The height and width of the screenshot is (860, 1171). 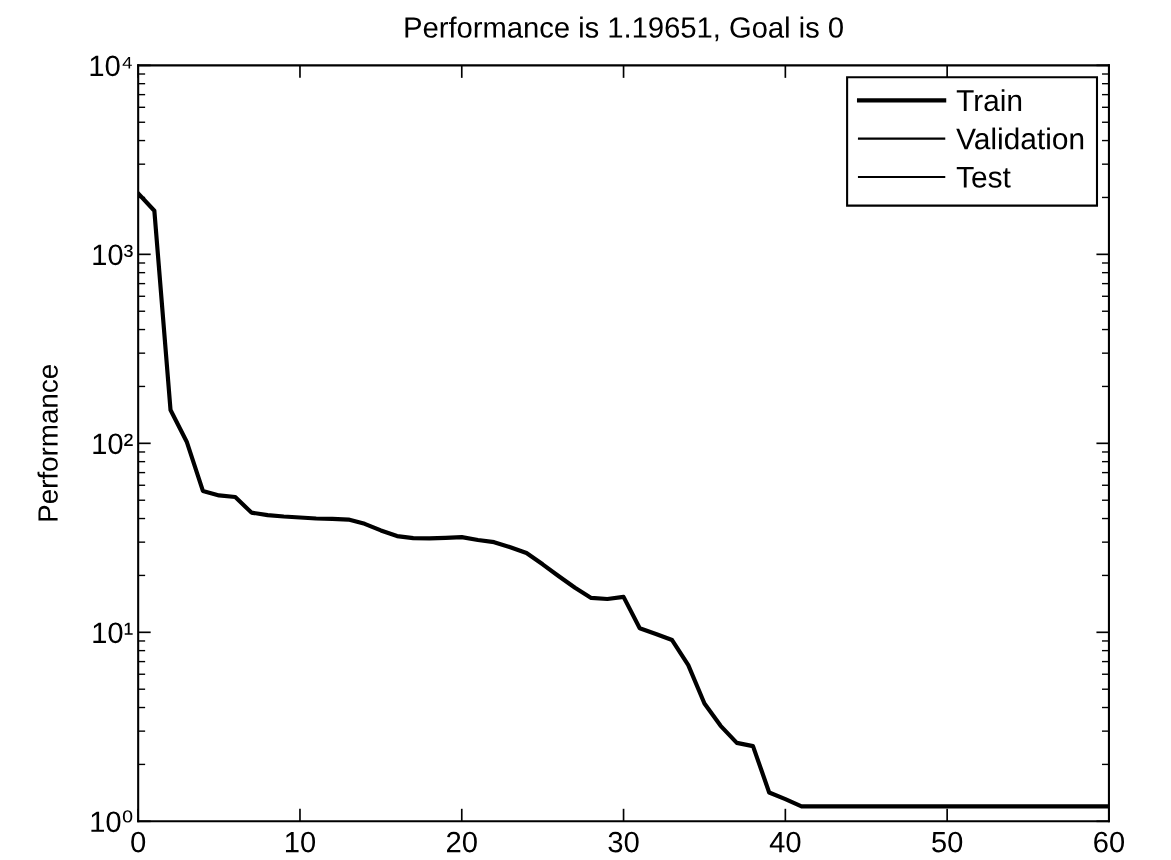 I want to click on chart-title: Performance is 1.19651, Goal is 0, so click(x=624, y=29).